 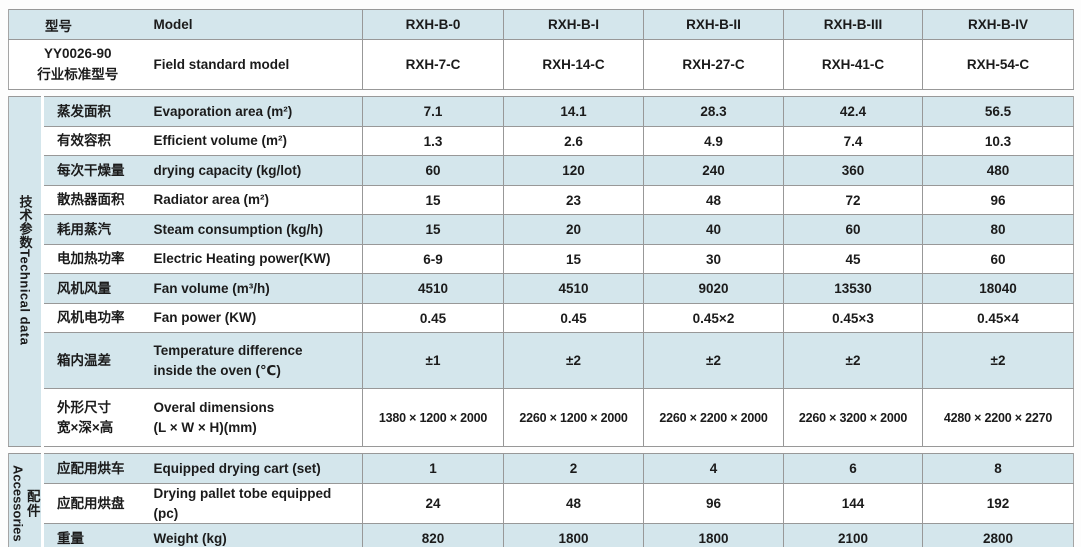 I want to click on spec-value: 0.45×2, so click(x=713, y=318).